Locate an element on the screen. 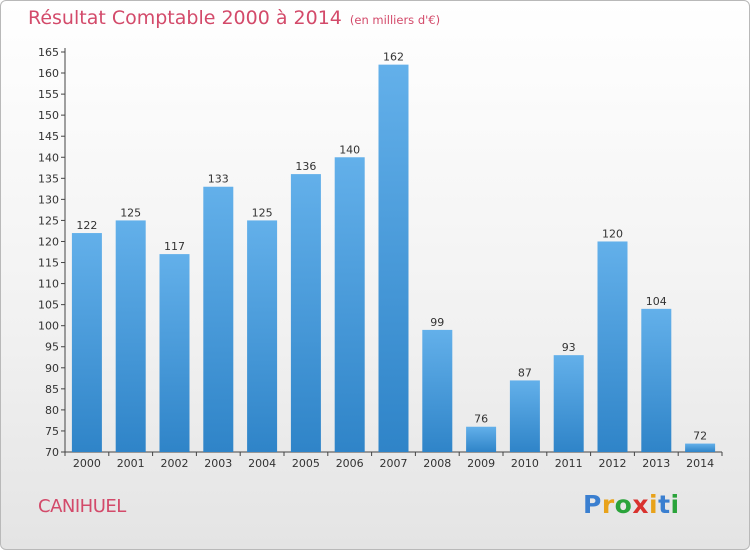  x-tick-label: 2006 is located at coordinates (350, 463).